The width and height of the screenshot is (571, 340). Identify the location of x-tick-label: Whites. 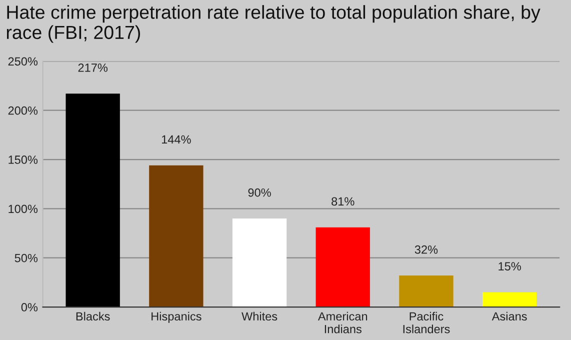
(260, 316).